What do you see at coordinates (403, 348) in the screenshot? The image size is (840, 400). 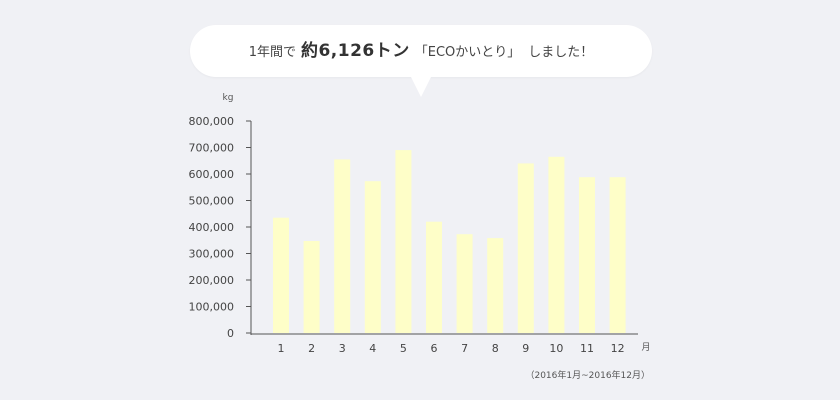 I see `x-tick-label: 5` at bounding box center [403, 348].